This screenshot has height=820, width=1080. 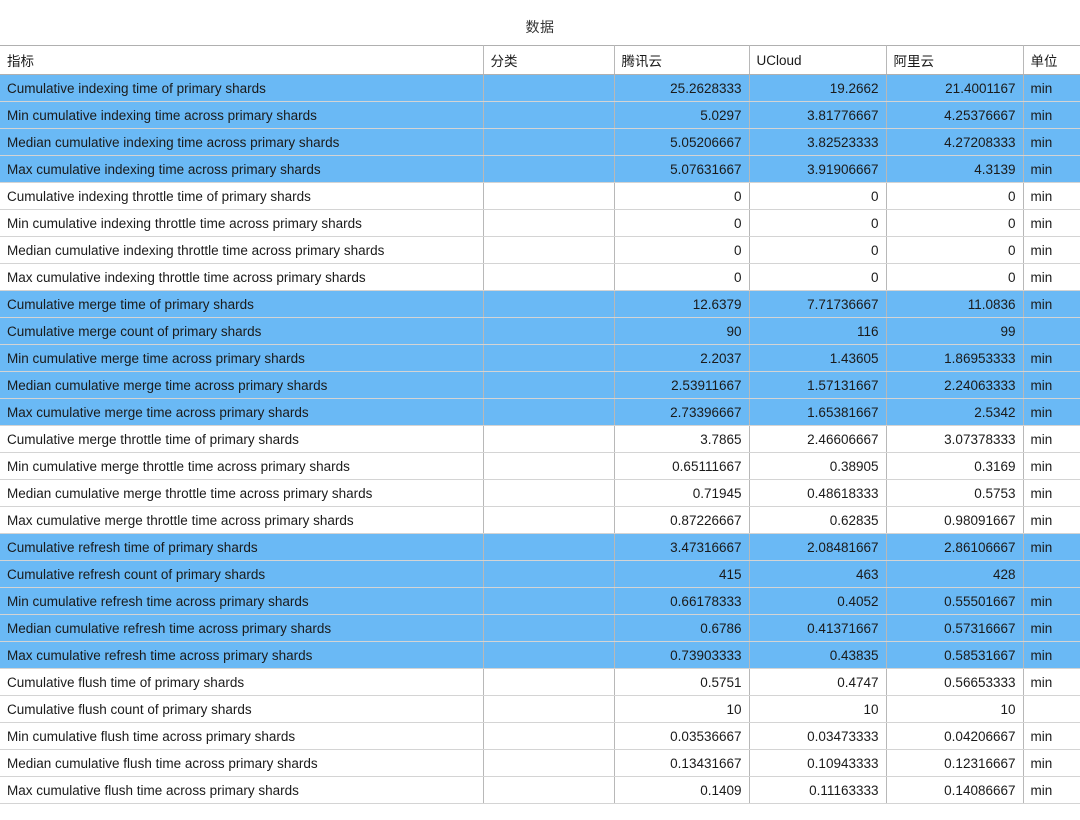 What do you see at coordinates (955, 115) in the screenshot?
I see `cell-aliyun: 4.25376667` at bounding box center [955, 115].